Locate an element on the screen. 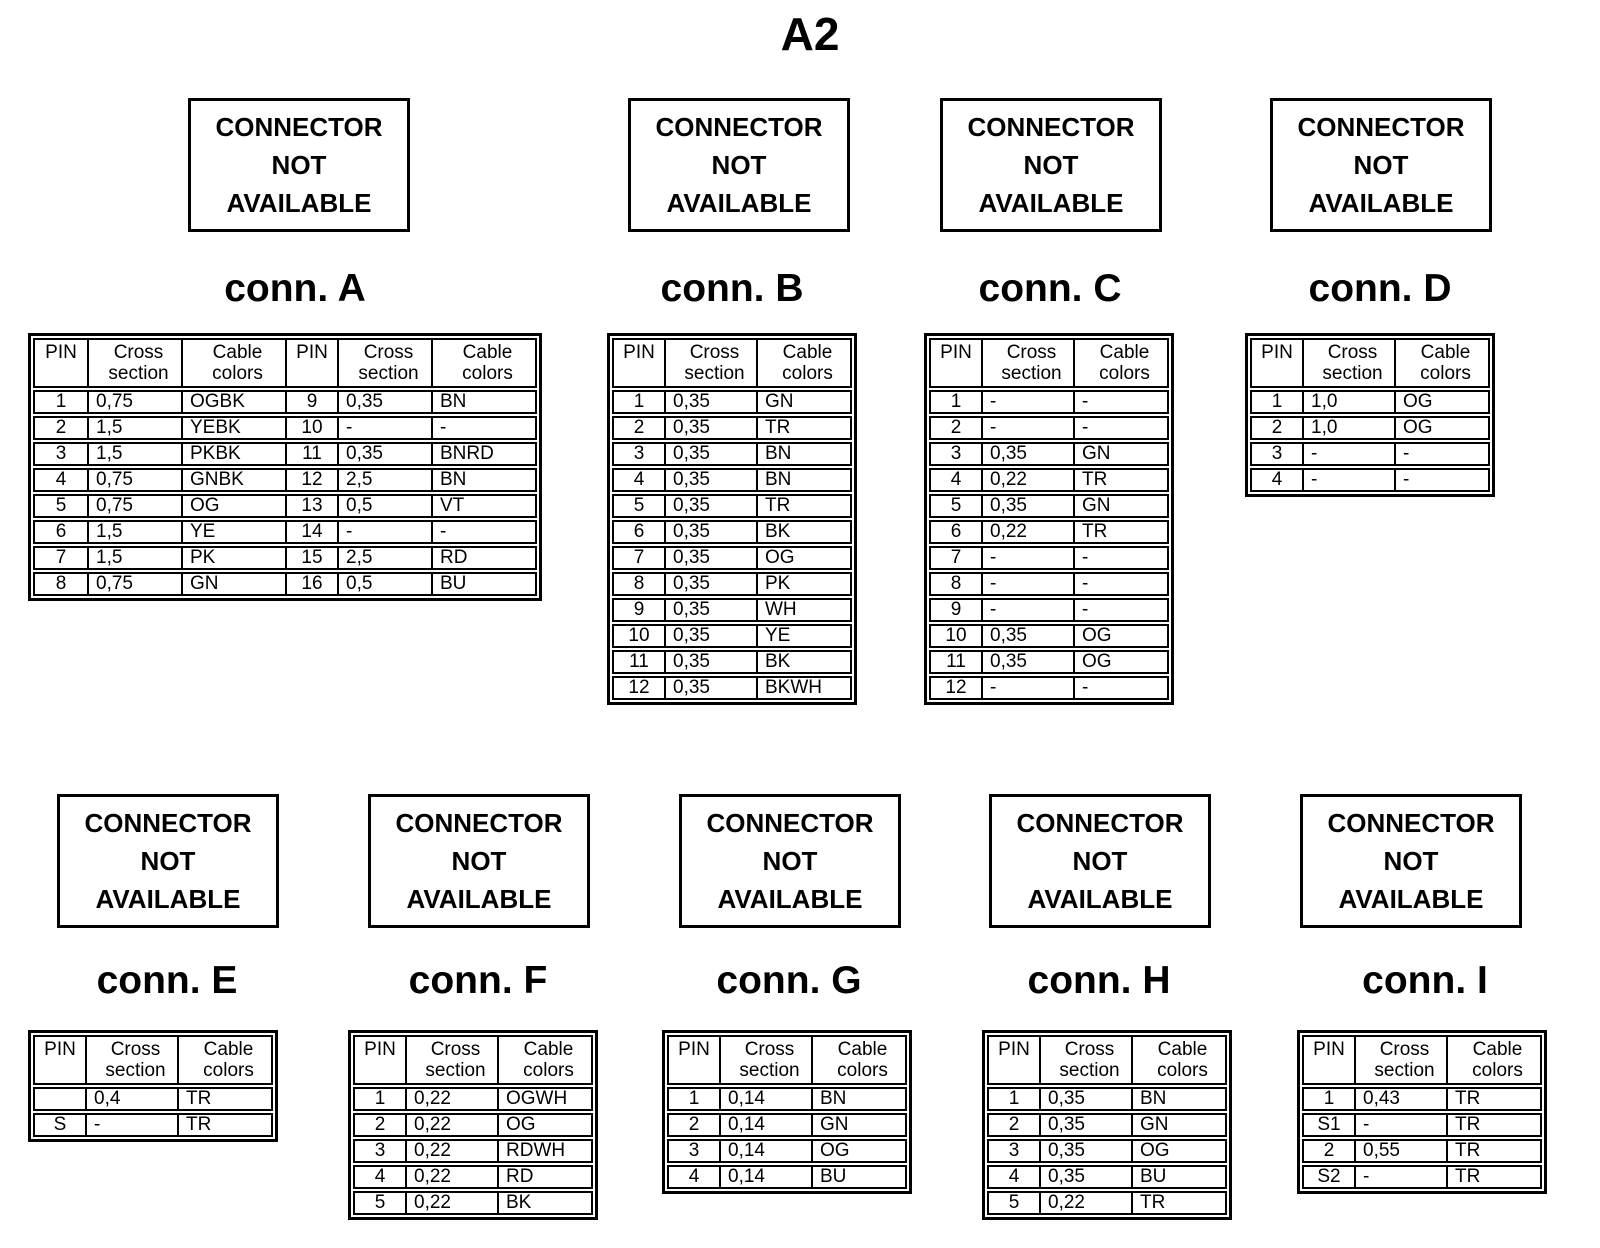  table-row: 4 0,14 BU is located at coordinates (787, 1177).